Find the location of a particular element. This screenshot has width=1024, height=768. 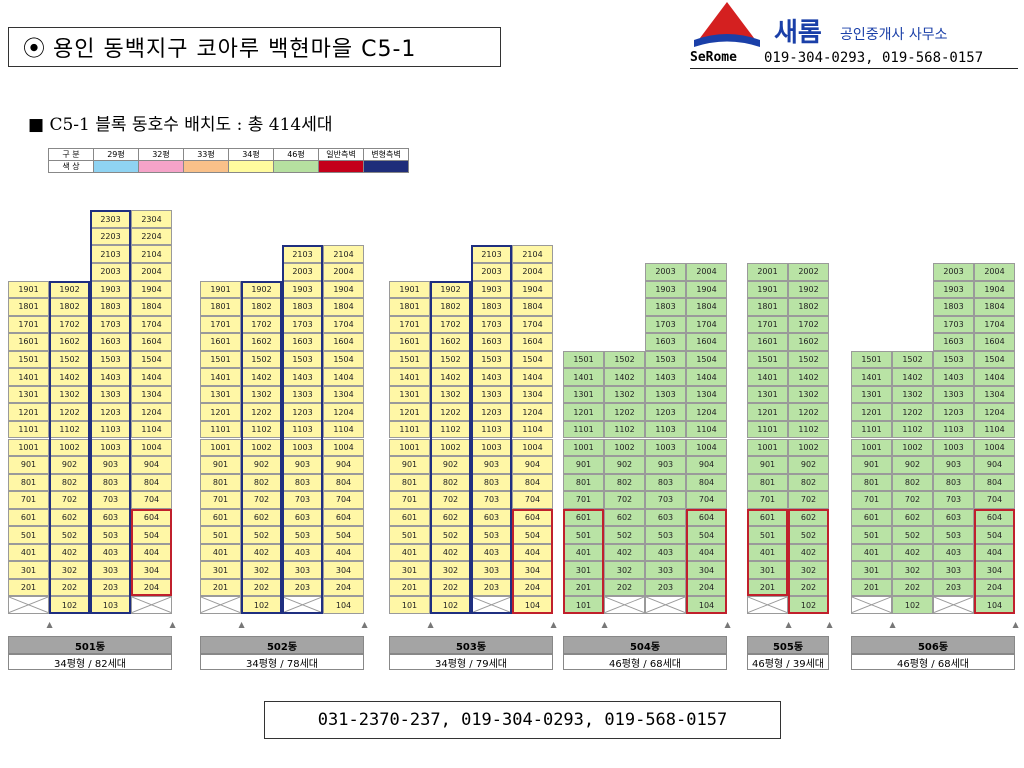

unit-cell: 801 is located at coordinates (871, 482).